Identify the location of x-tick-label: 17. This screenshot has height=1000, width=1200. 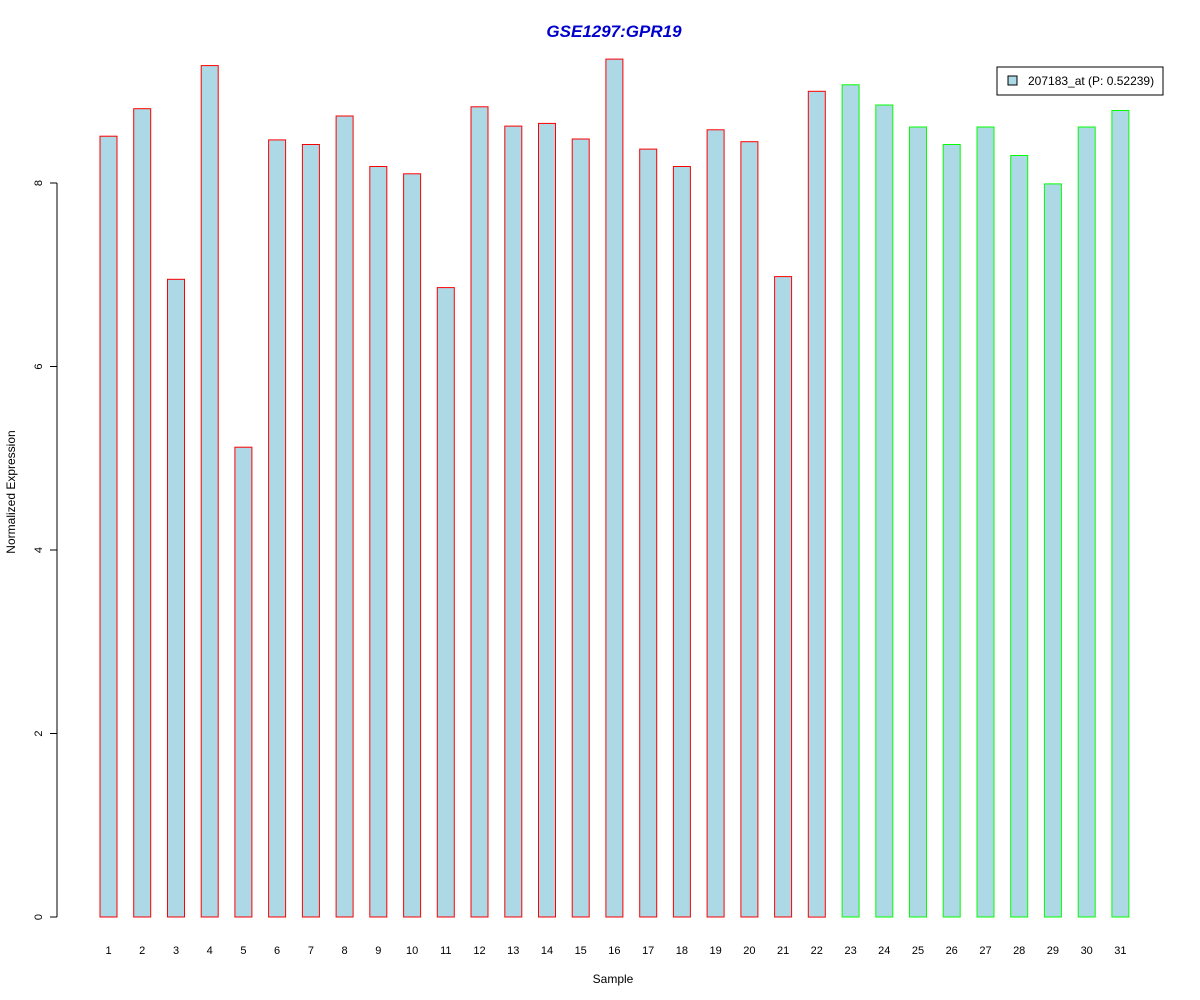
(648, 951).